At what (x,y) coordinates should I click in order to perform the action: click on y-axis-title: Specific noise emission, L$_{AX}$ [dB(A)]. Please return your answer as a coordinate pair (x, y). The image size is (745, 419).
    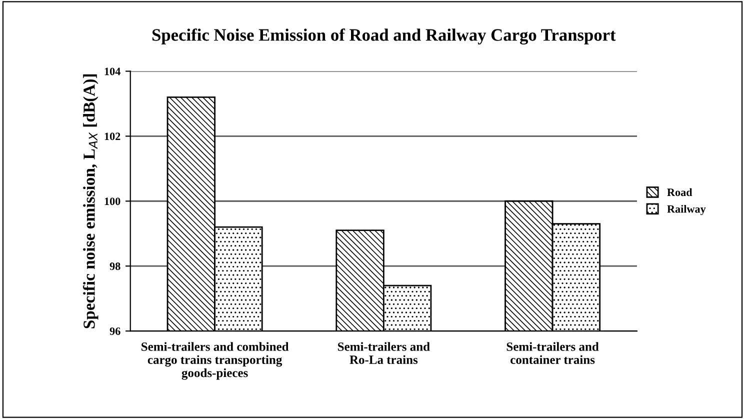
    Looking at the image, I should click on (90, 201).